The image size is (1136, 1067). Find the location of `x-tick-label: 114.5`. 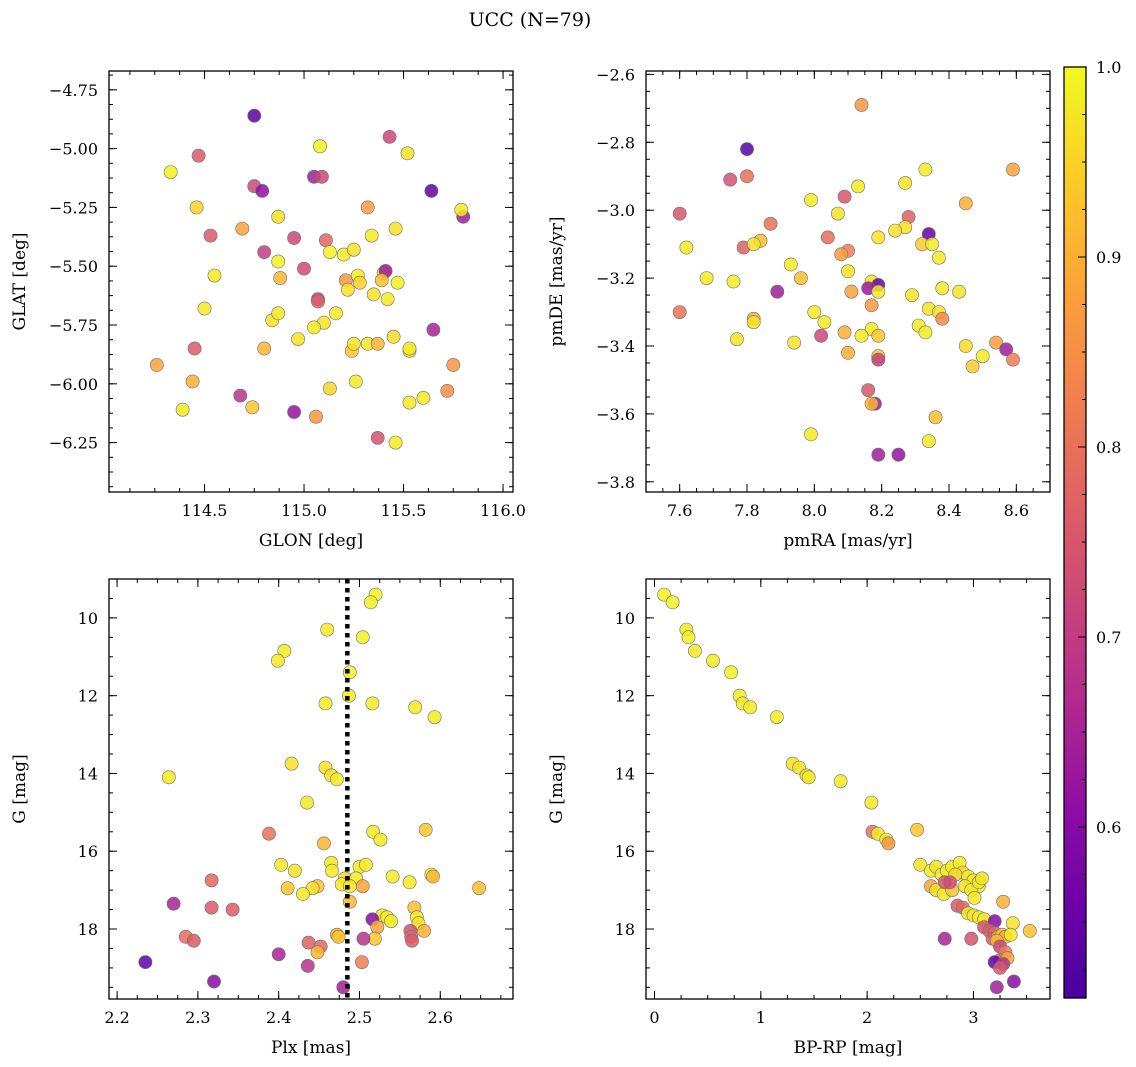

x-tick-label: 114.5 is located at coordinates (205, 510).